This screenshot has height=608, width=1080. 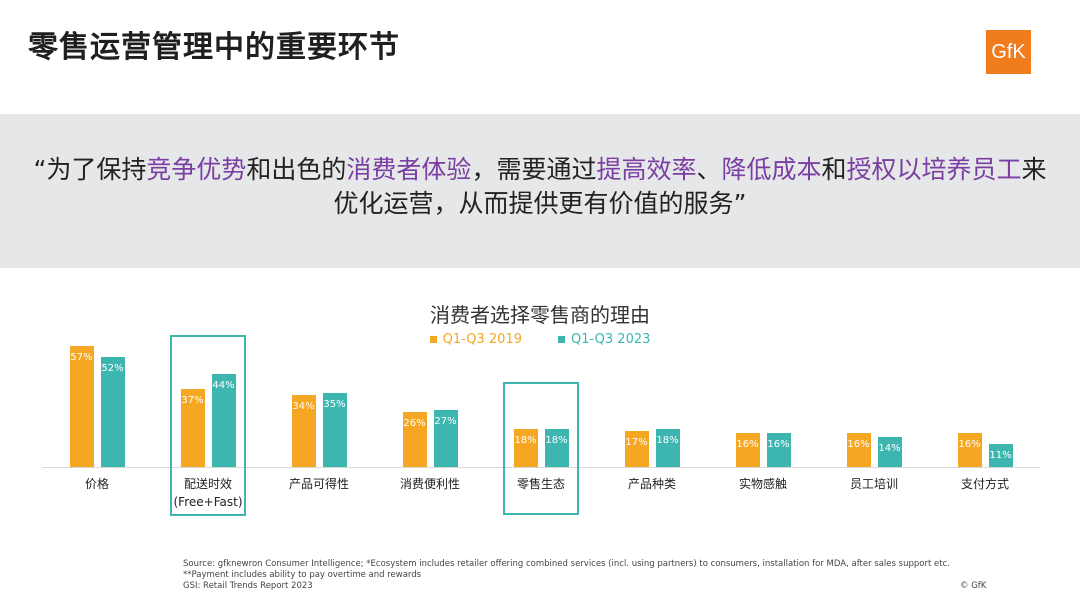 I want to click on category-label-line: (Free+Fast), so click(x=208, y=502).